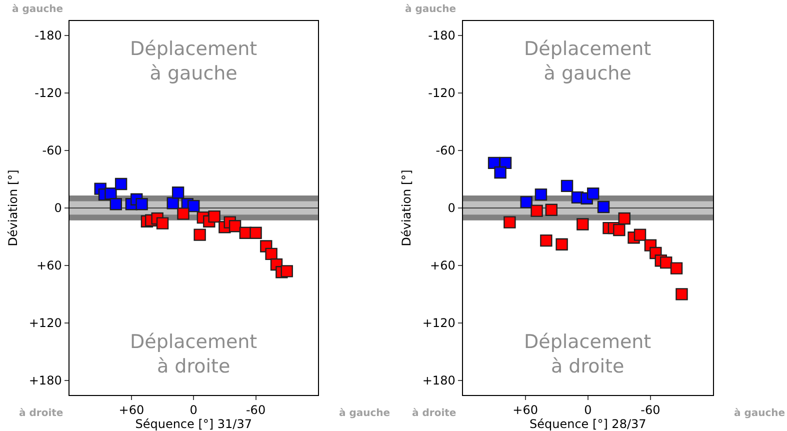 The width and height of the screenshot is (787, 431). What do you see at coordinates (193, 424) in the screenshot?
I see `x-axis-title: Séquence [°] 31/37` at bounding box center [193, 424].